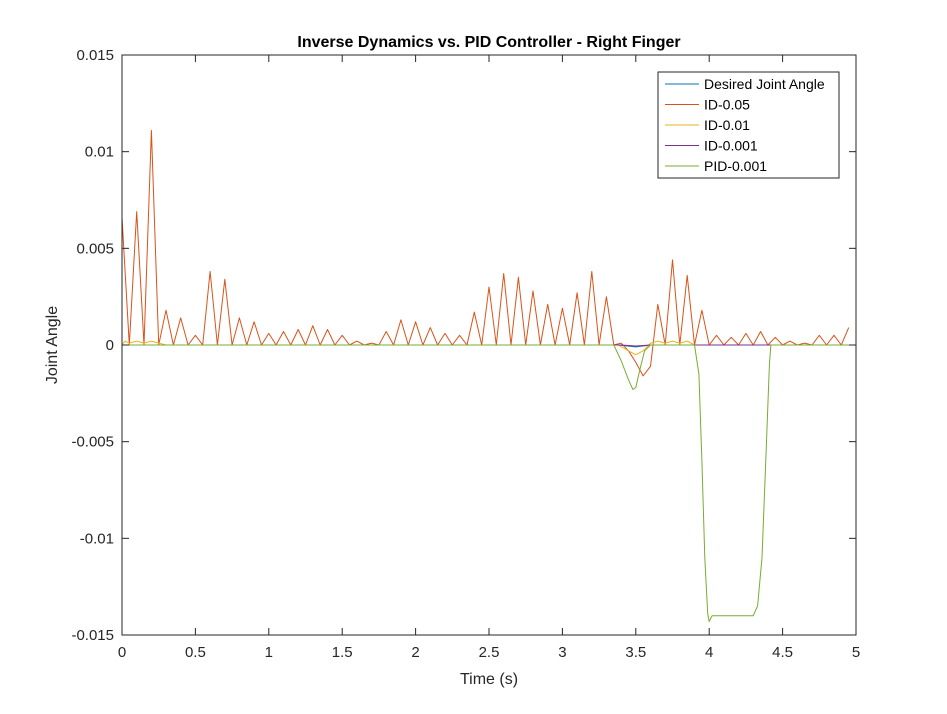  What do you see at coordinates (635, 652) in the screenshot?
I see `x-tick-label: 3.5` at bounding box center [635, 652].